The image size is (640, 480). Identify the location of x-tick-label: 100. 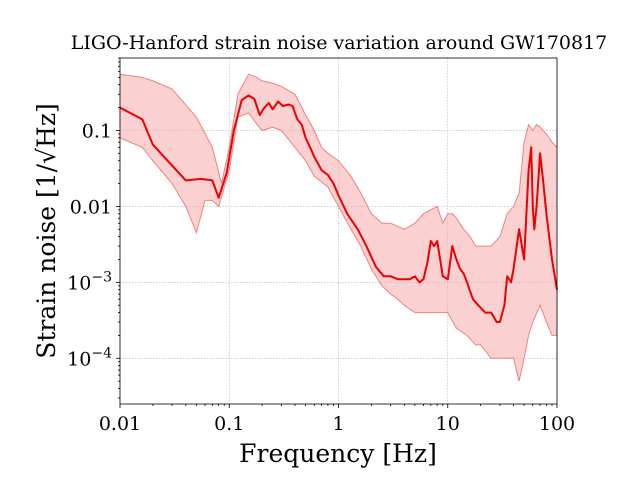
(557, 424).